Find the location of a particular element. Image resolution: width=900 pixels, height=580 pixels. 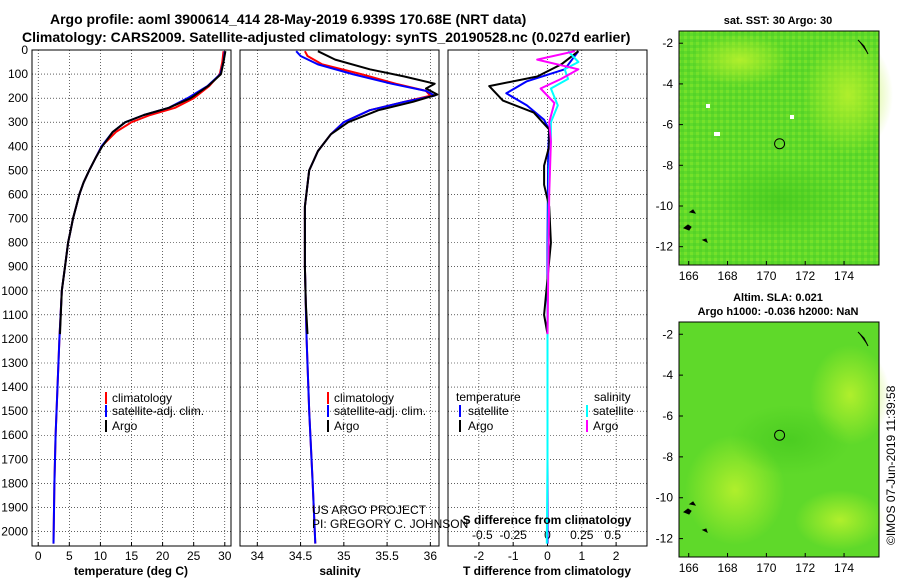

temperature-legend: climatology satellite-adj. clim. Argo is located at coordinates (154, 412).